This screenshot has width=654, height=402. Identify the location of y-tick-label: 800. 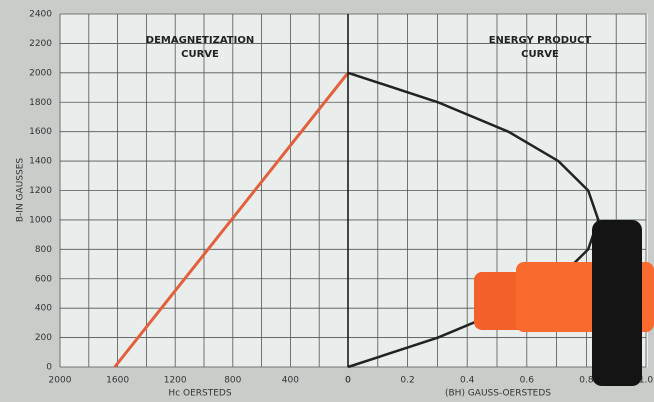
(43, 250).